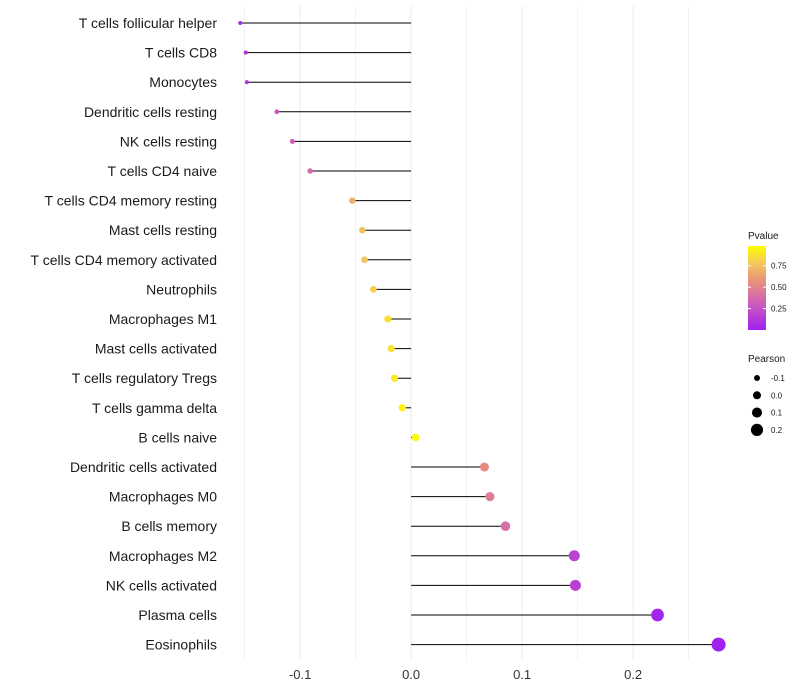 Image resolution: width=800 pixels, height=700 pixels. I want to click on category-label: Dendritic cells activated, so click(143, 467).